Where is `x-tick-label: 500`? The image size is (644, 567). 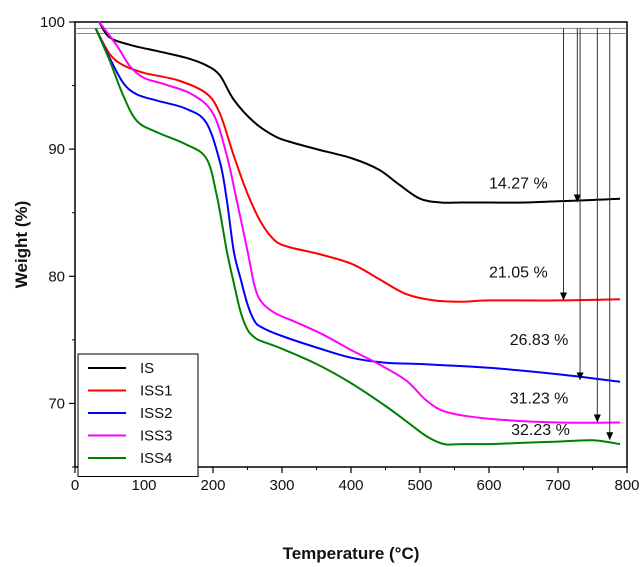 x-tick-label: 500 is located at coordinates (419, 485).